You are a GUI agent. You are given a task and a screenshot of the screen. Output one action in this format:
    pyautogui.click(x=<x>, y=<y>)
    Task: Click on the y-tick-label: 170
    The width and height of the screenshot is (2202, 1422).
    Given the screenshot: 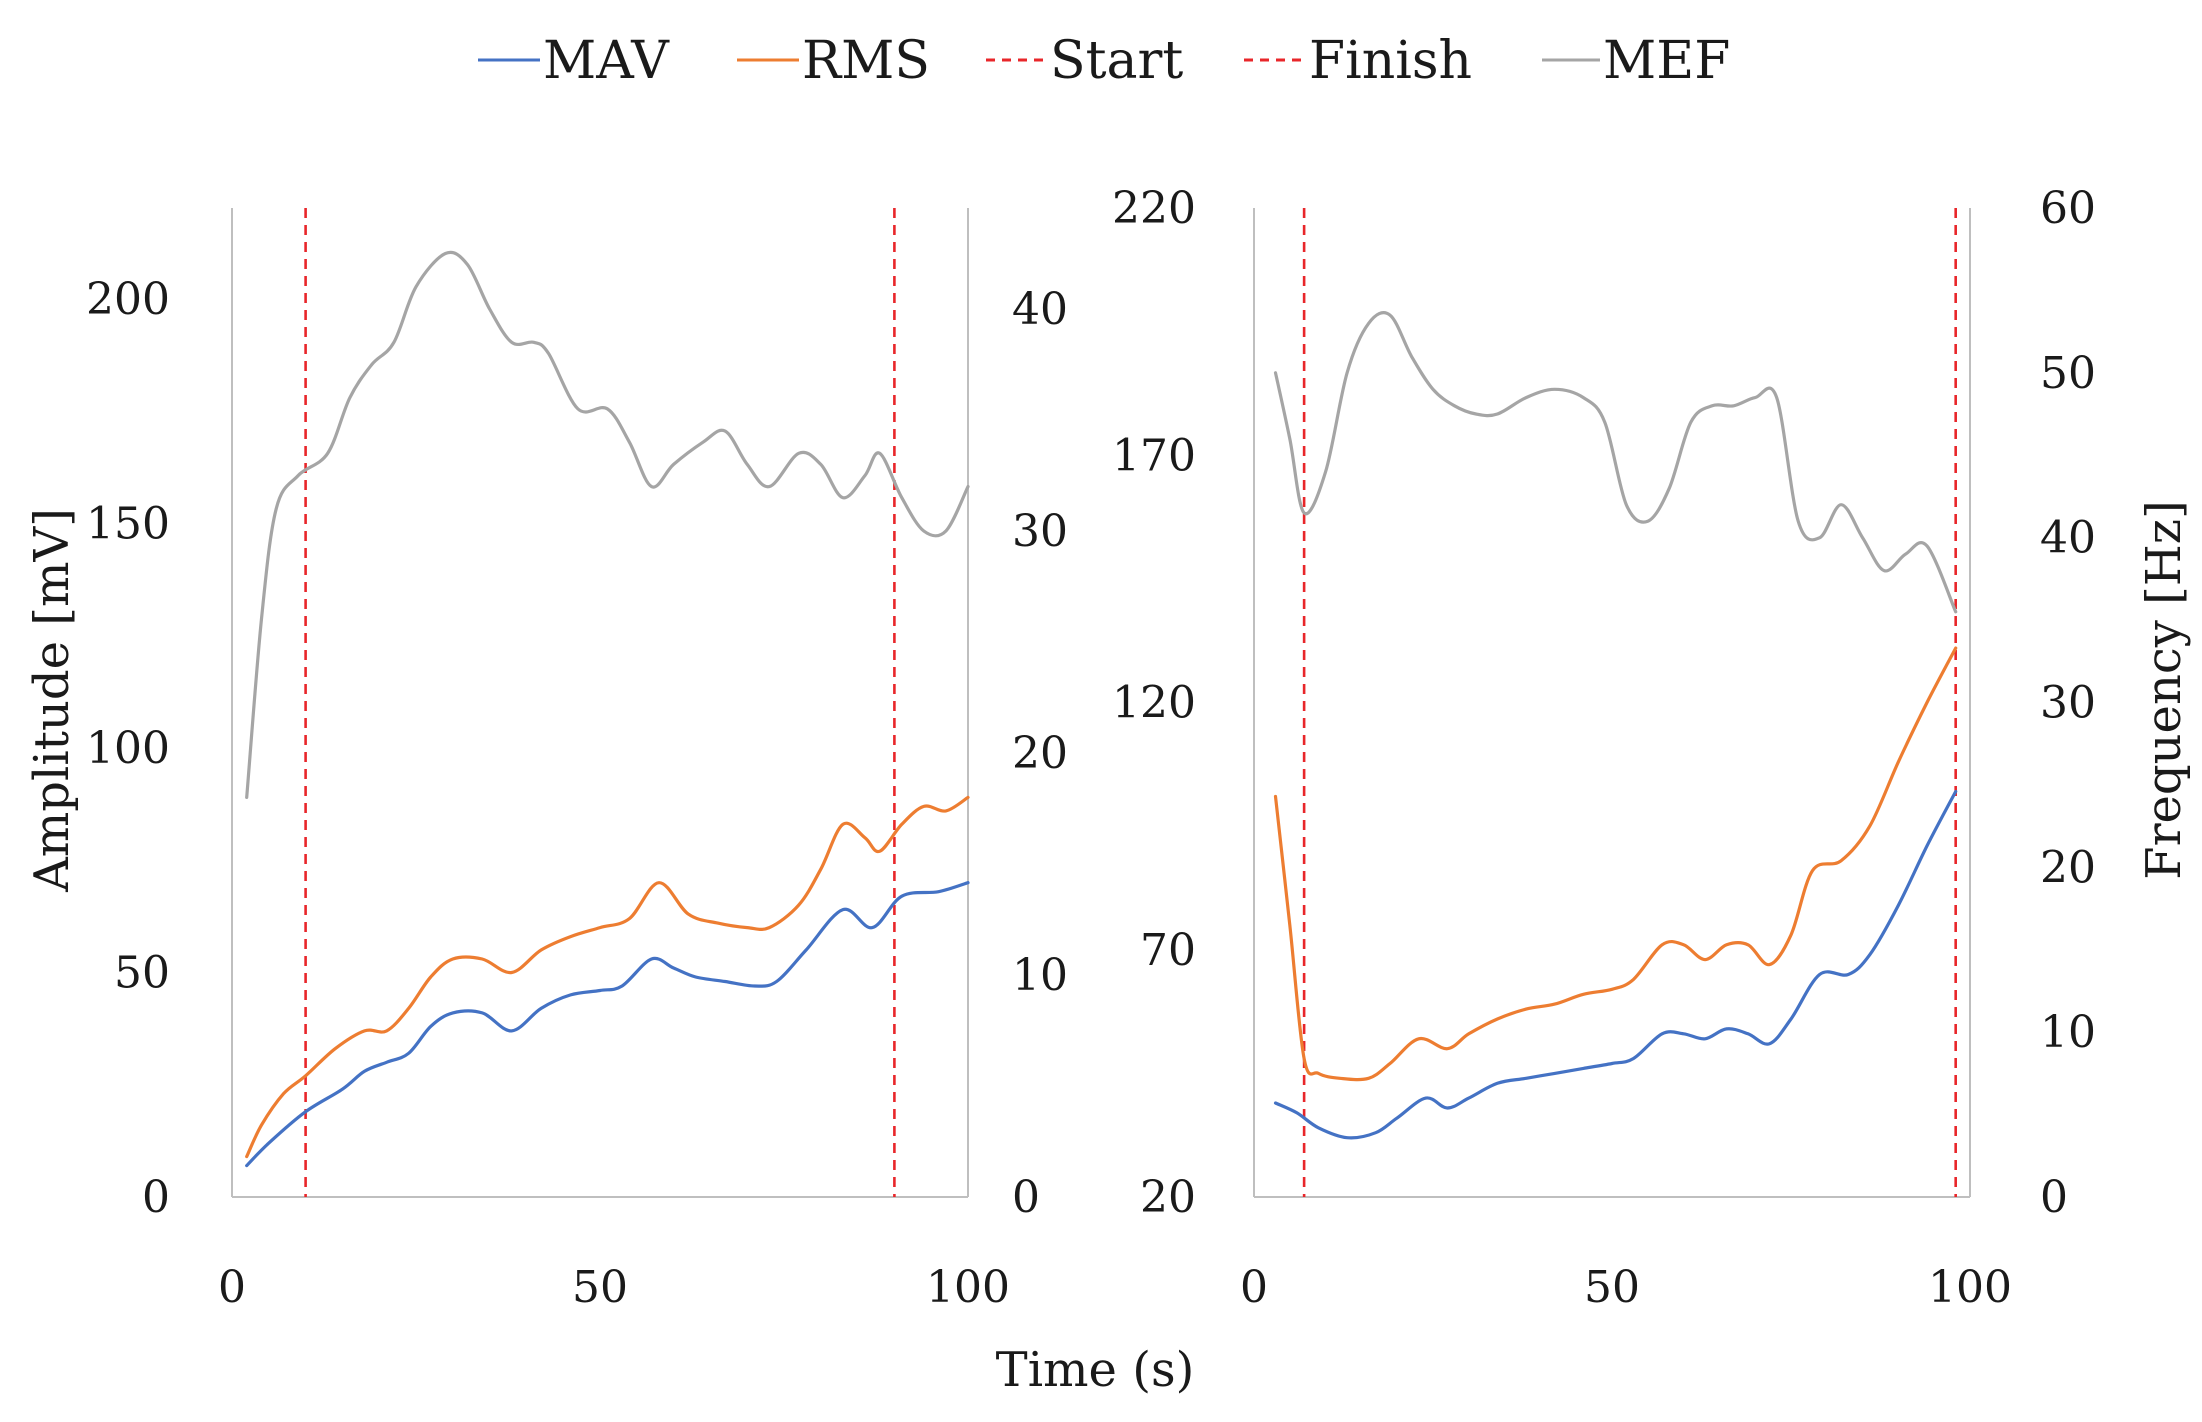 What is the action you would take?
    pyautogui.click(x=1154, y=455)
    